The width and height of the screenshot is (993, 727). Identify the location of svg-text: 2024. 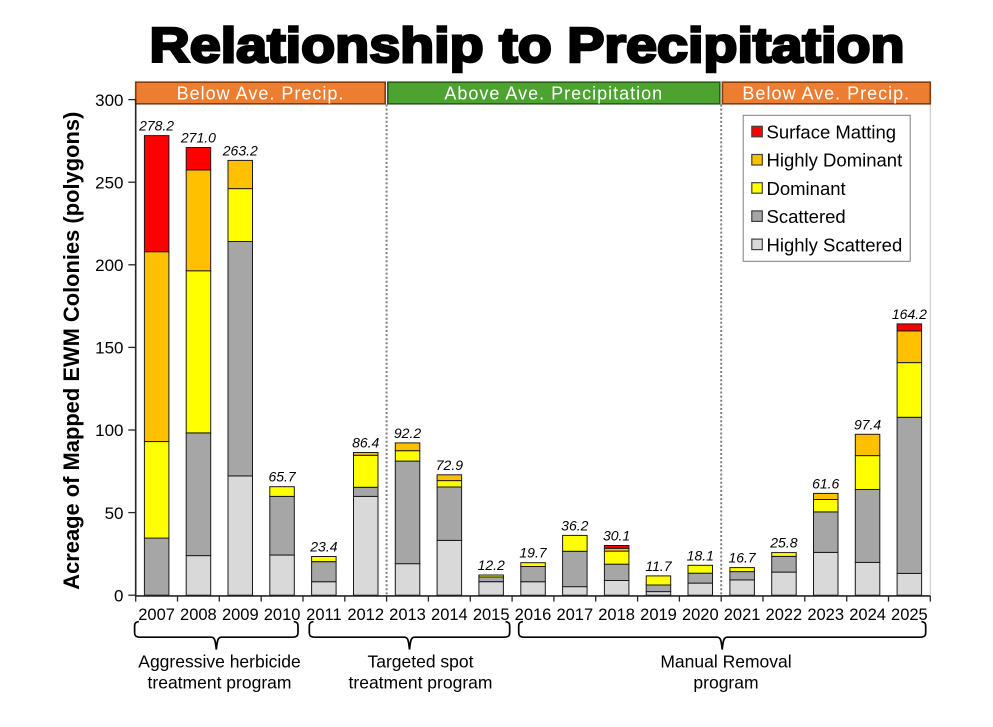
(867, 615).